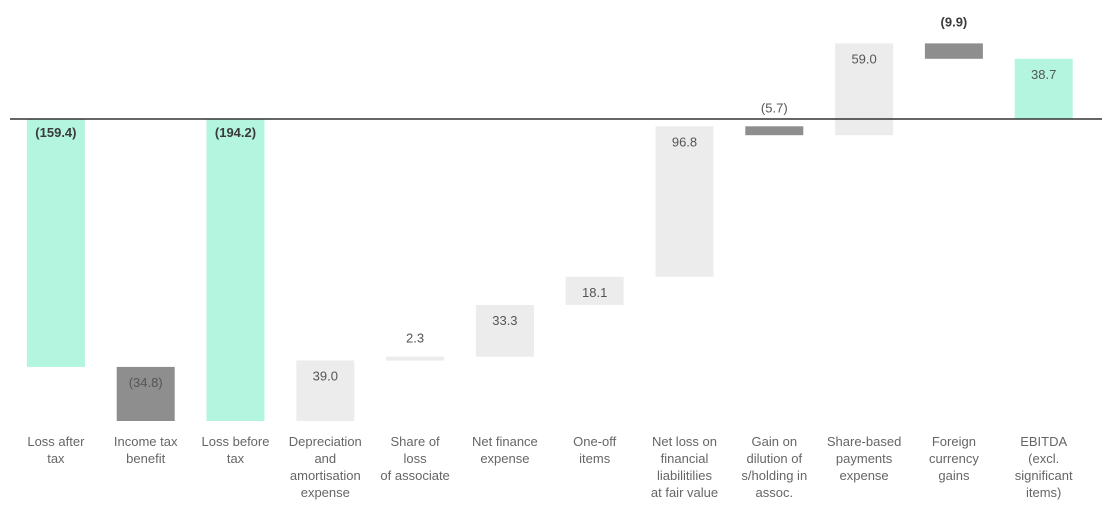  Describe the element at coordinates (55, 132) in the screenshot. I see `data-label: (159.4)` at that location.